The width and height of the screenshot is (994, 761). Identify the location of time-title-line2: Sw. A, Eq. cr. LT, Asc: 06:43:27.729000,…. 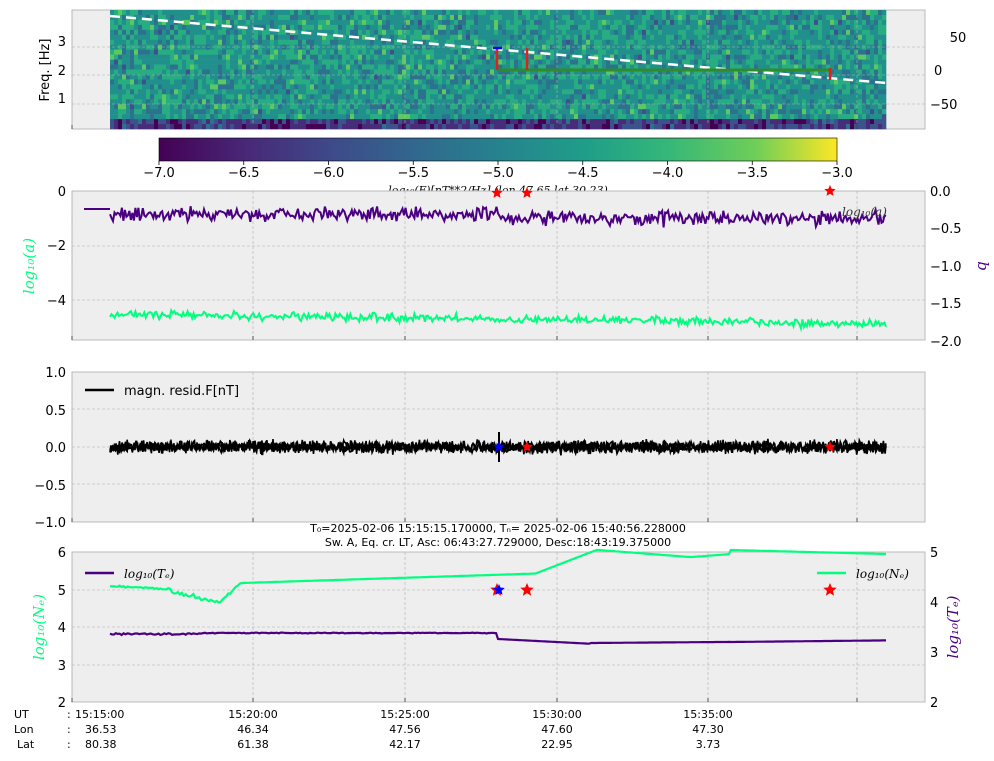
(498, 542).